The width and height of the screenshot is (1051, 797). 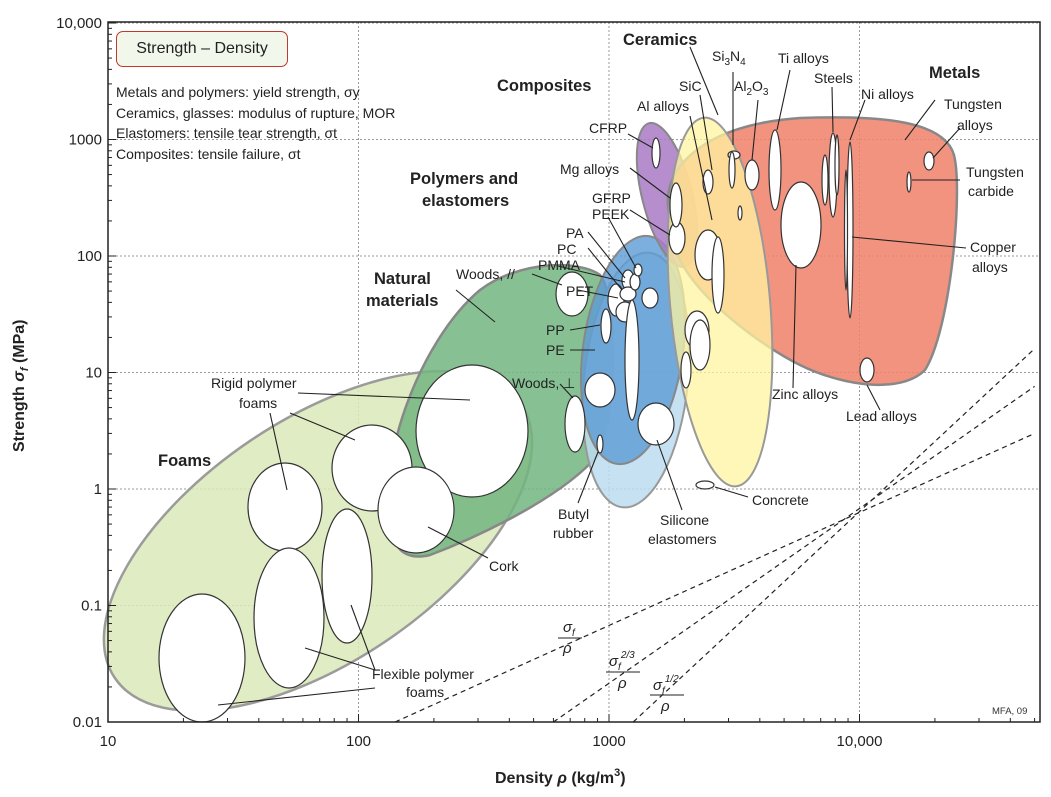 What do you see at coordinates (555, 350) in the screenshot?
I see `label-pe: PE` at bounding box center [555, 350].